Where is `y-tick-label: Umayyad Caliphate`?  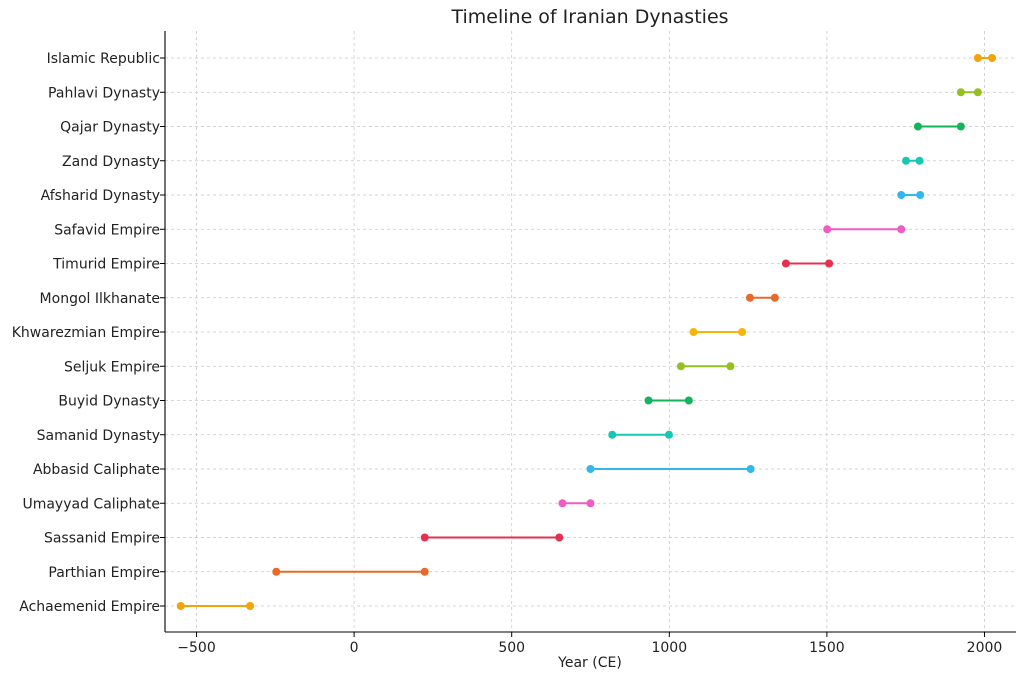 y-tick-label: Umayyad Caliphate is located at coordinates (91, 504).